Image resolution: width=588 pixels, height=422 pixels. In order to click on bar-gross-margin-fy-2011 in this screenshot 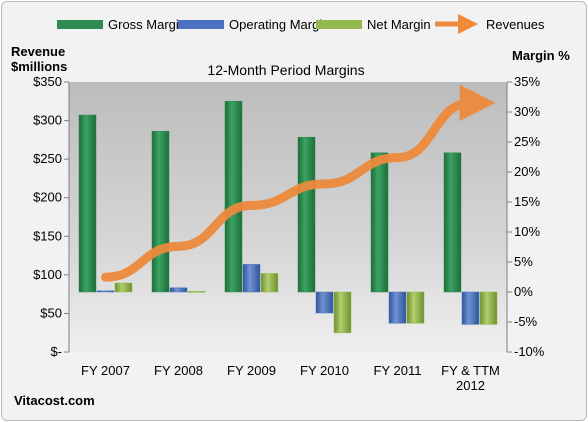, I will do `click(379, 222)`.